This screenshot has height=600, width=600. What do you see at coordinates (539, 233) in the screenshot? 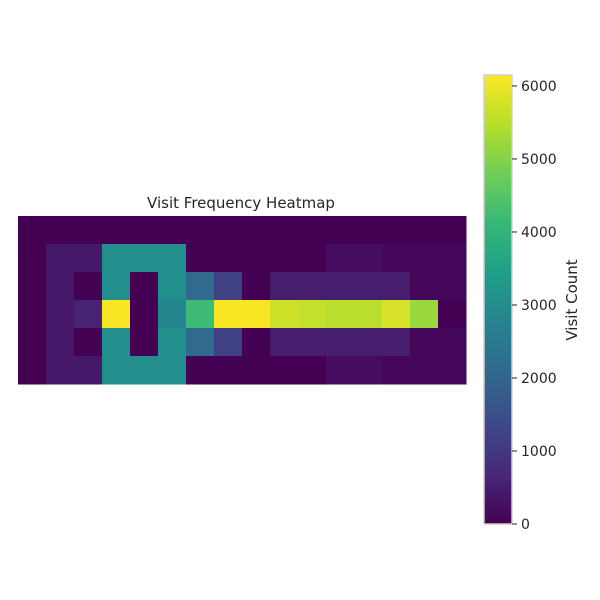
I see `colorbar-tick-label: 4000` at bounding box center [539, 233].